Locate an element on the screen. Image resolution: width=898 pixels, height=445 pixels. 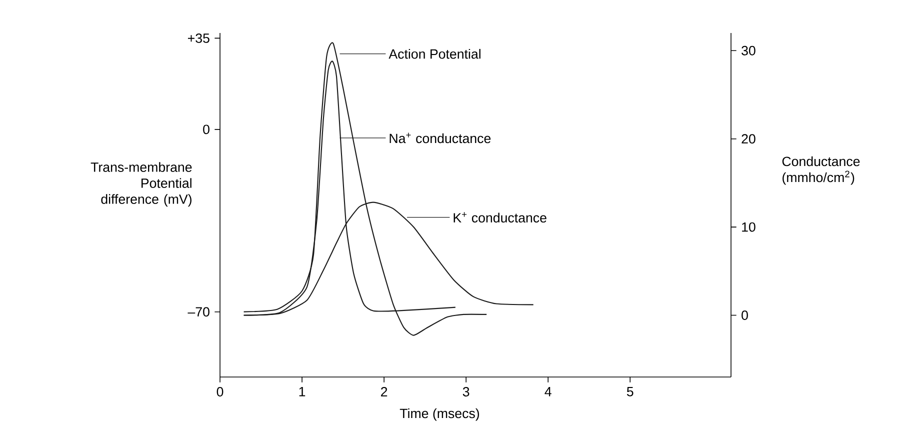
x-tick-label: 0 is located at coordinates (220, 391).